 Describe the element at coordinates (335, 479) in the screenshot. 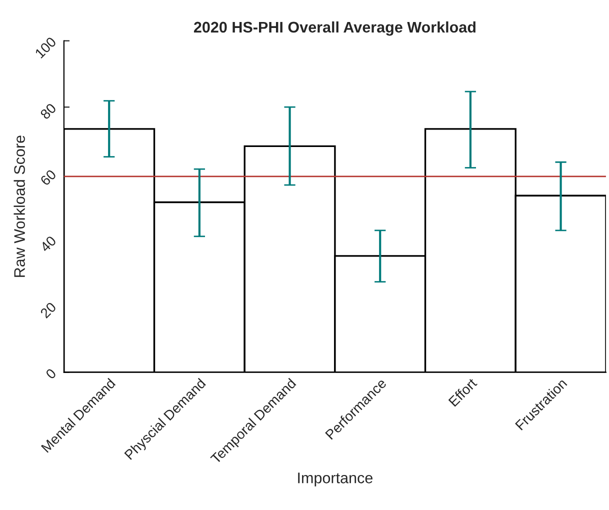

I see `x-axis-title: Importance` at that location.